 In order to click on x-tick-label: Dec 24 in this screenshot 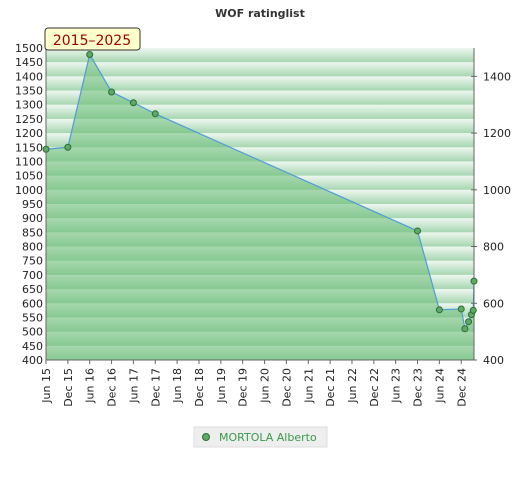, I will do `click(461, 387)`.